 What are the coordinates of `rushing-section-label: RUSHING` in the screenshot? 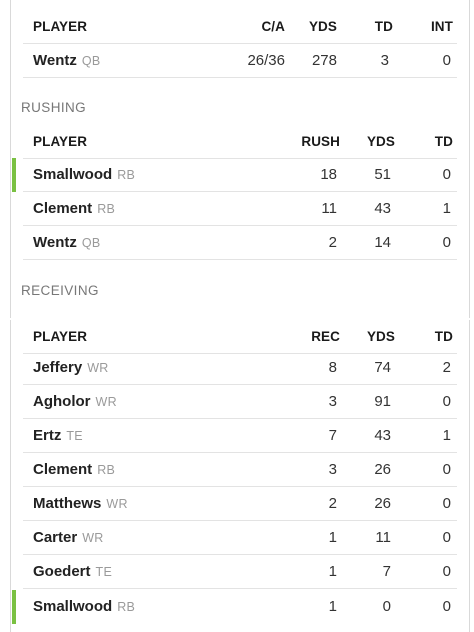 It's located at (54, 107).